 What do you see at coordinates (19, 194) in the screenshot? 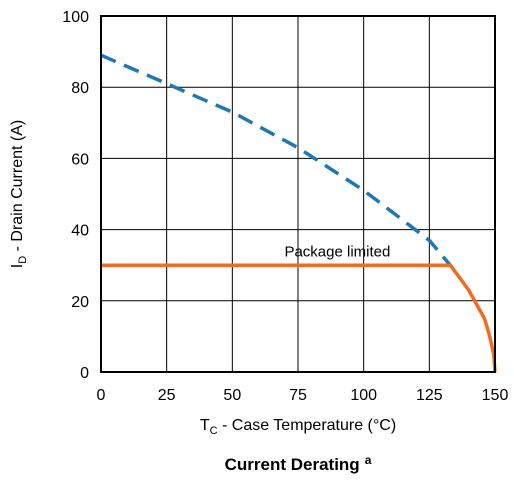
I see `y-axis-label: ID - Drain Current (A)` at bounding box center [19, 194].